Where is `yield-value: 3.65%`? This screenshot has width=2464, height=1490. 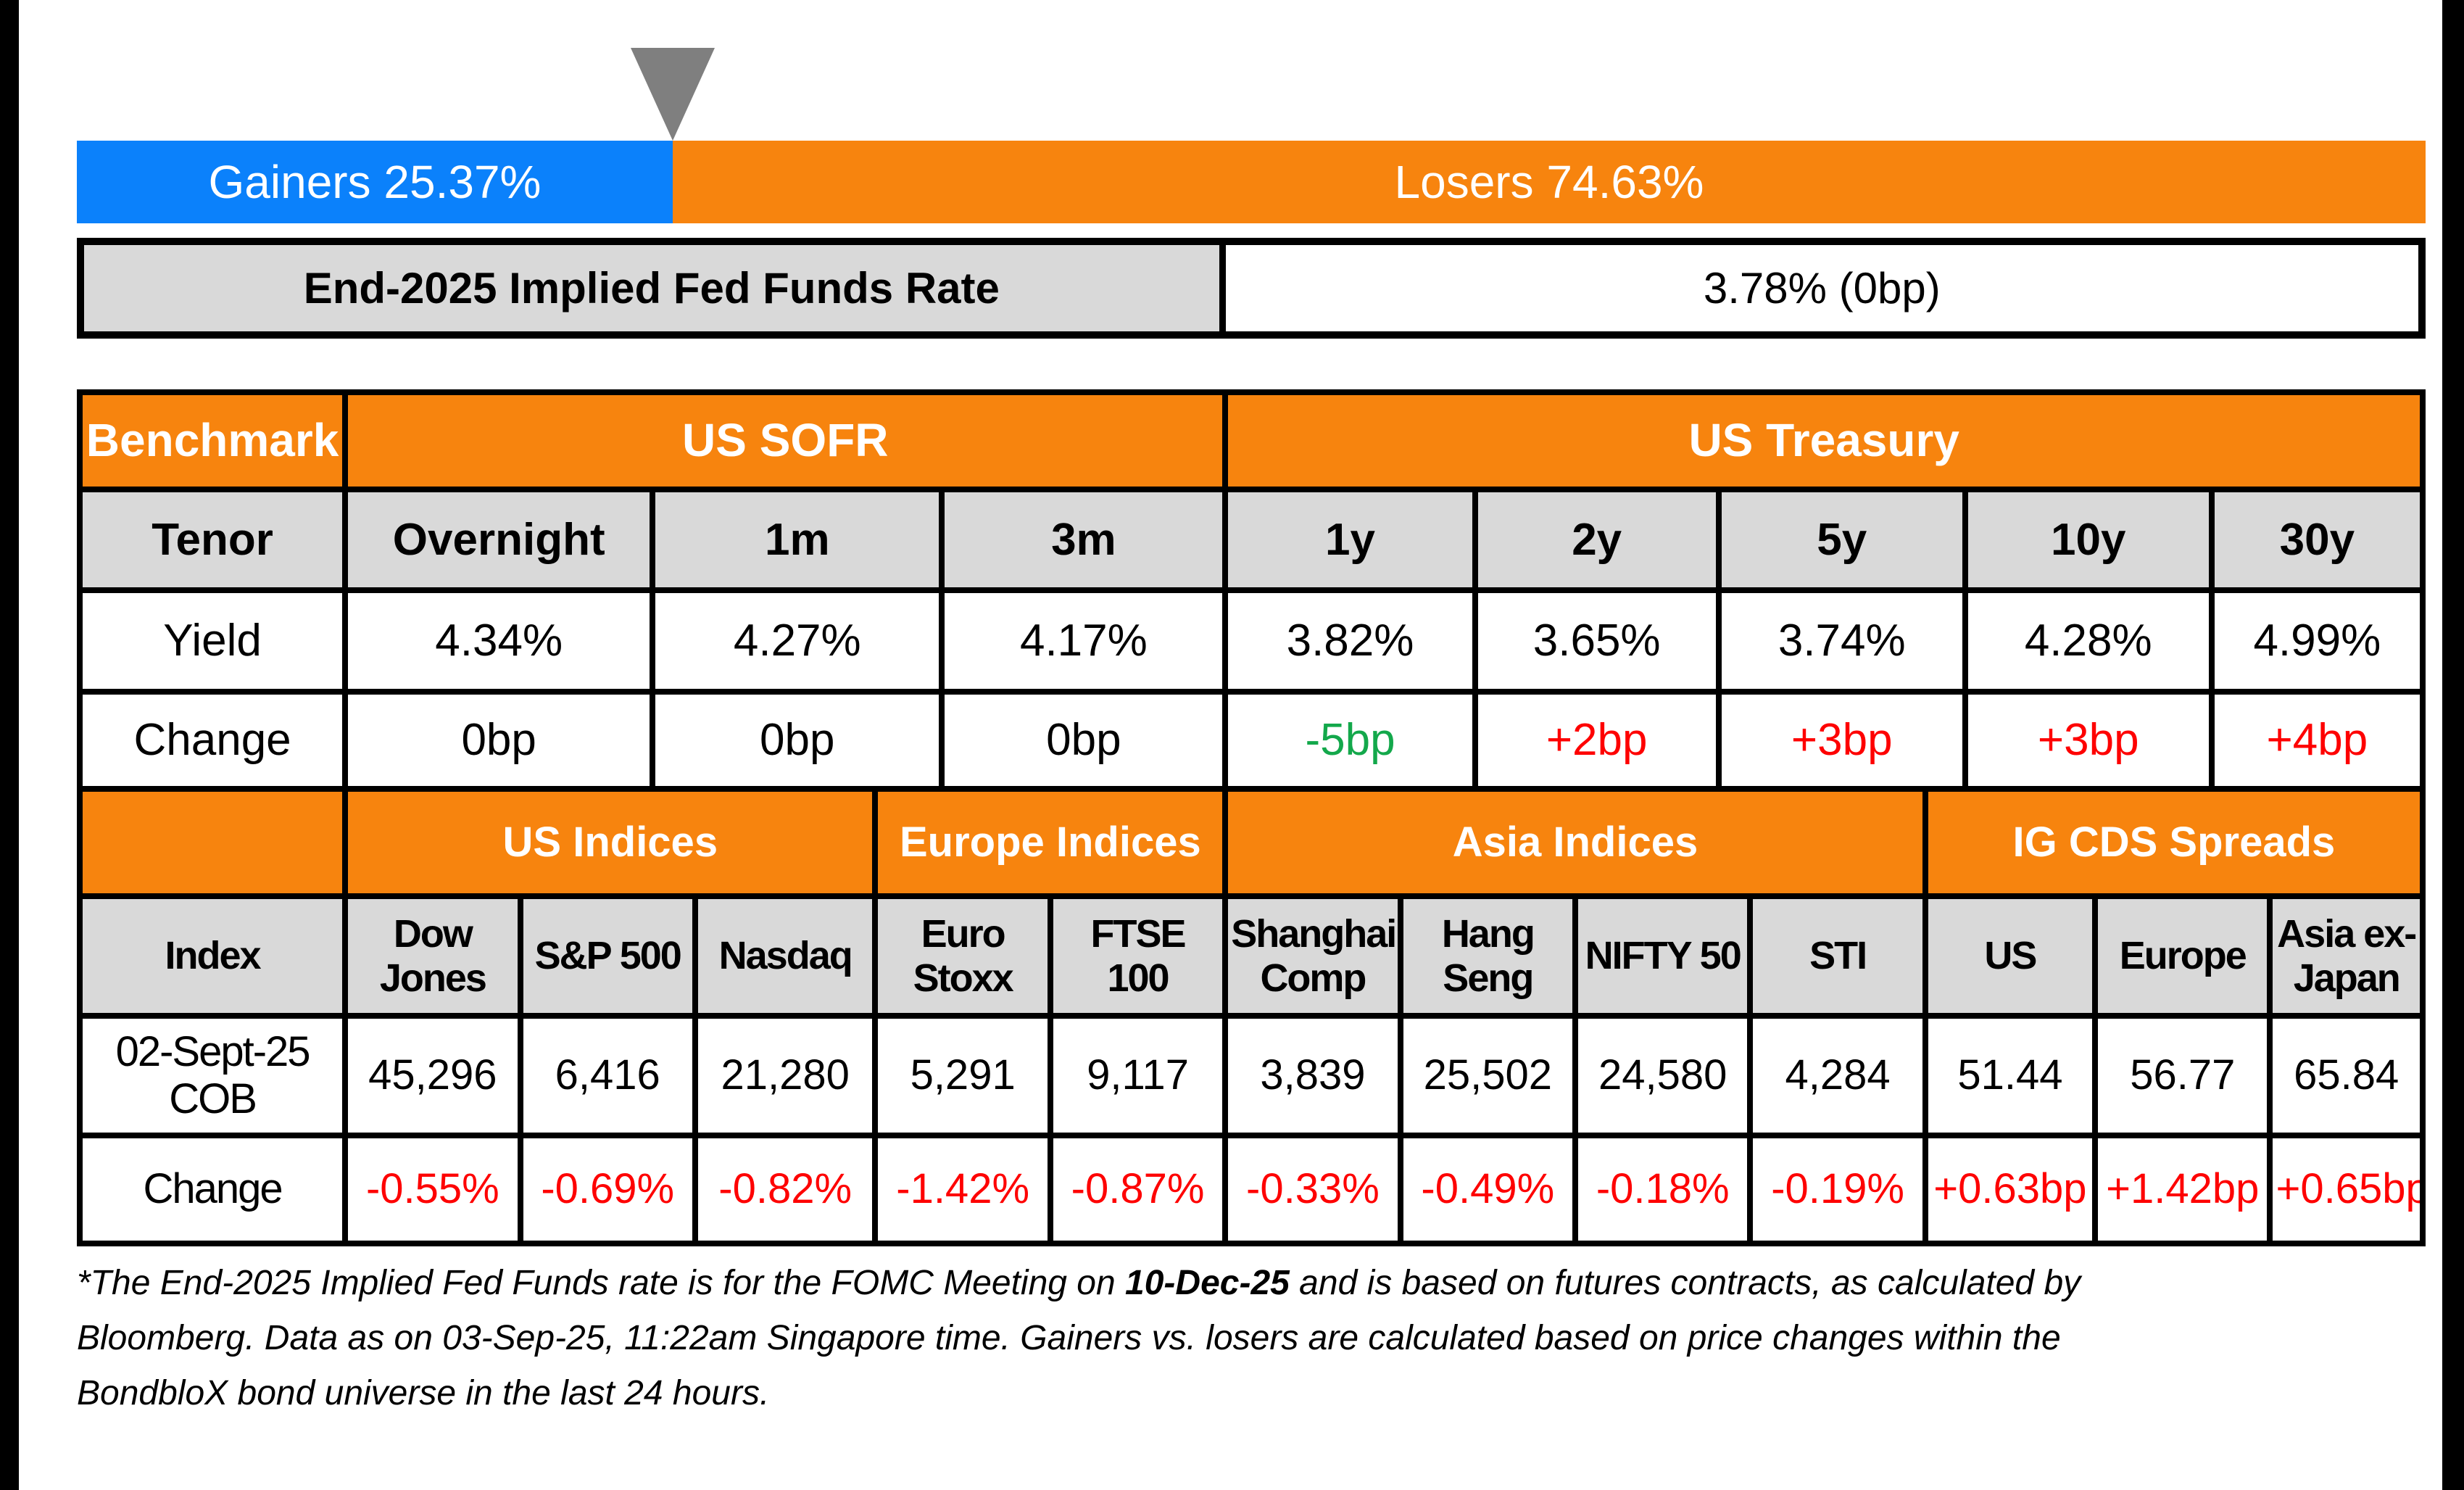 yield-value: 3.65% is located at coordinates (1597, 641).